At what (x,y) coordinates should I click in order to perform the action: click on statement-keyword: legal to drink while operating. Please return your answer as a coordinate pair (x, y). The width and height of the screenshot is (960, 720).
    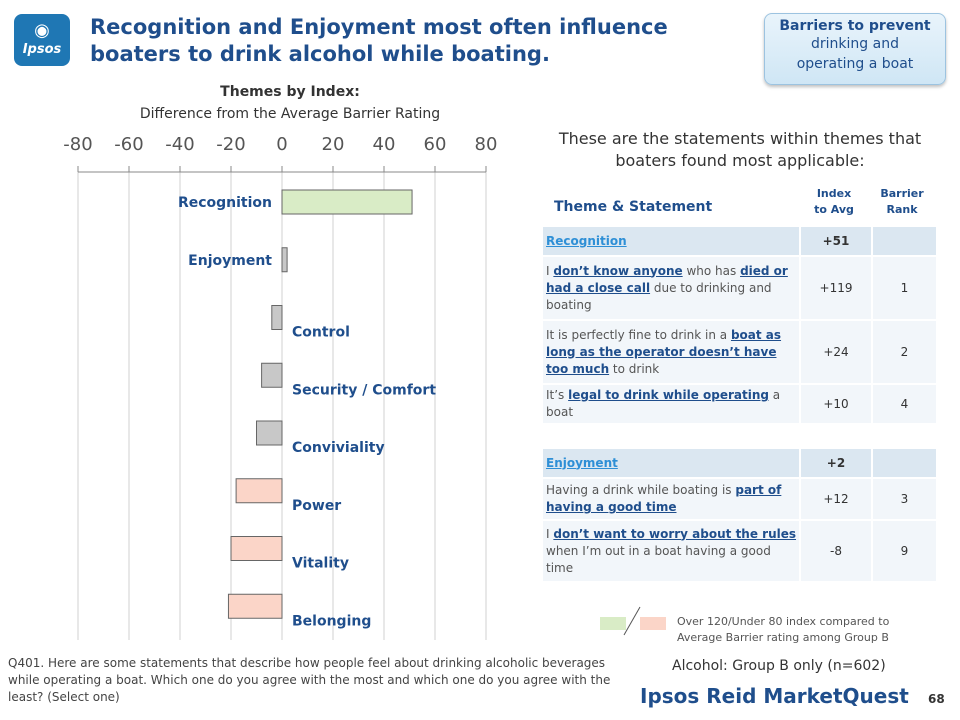
    Looking at the image, I should click on (668, 395).